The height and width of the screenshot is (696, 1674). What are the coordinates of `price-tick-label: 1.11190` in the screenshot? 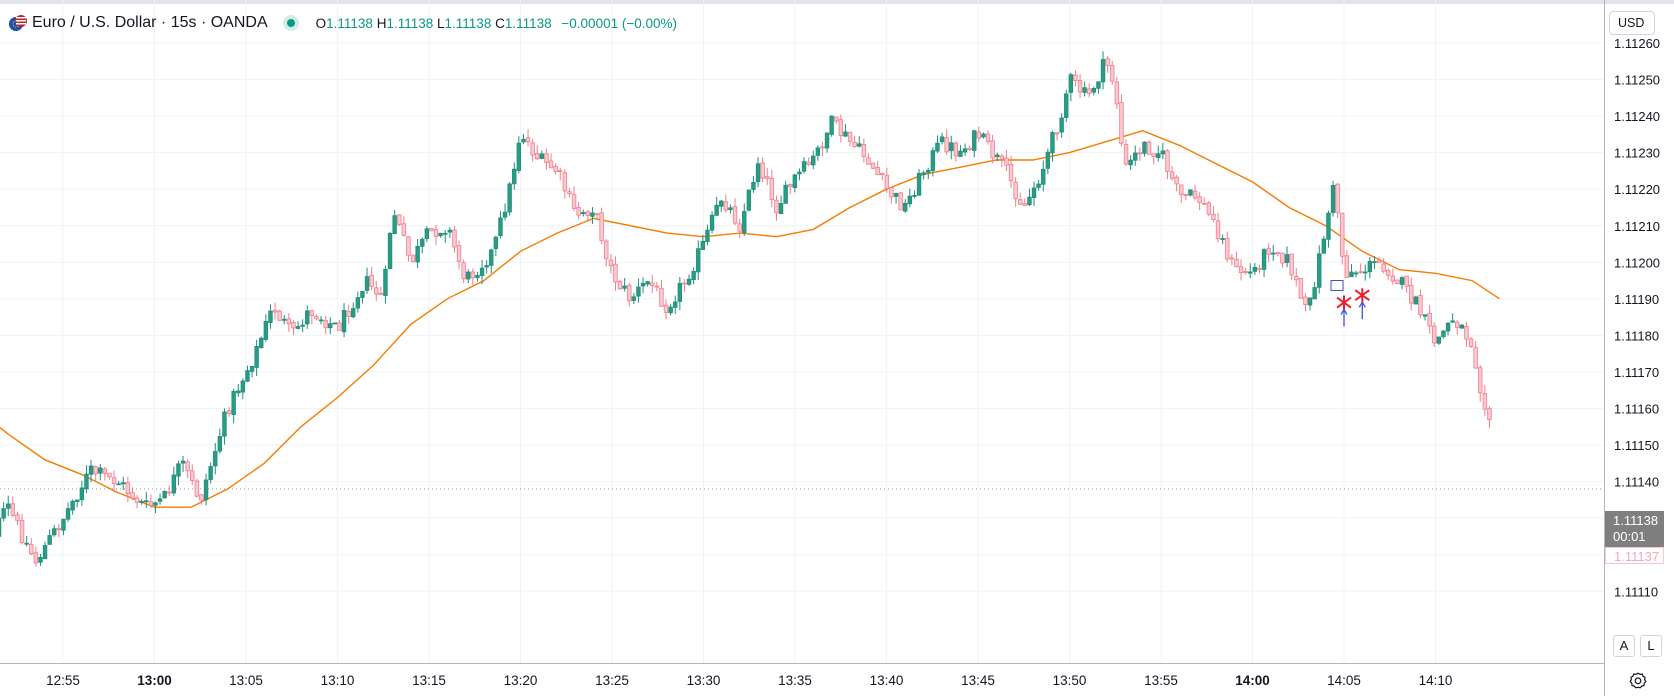 It's located at (1636, 299).